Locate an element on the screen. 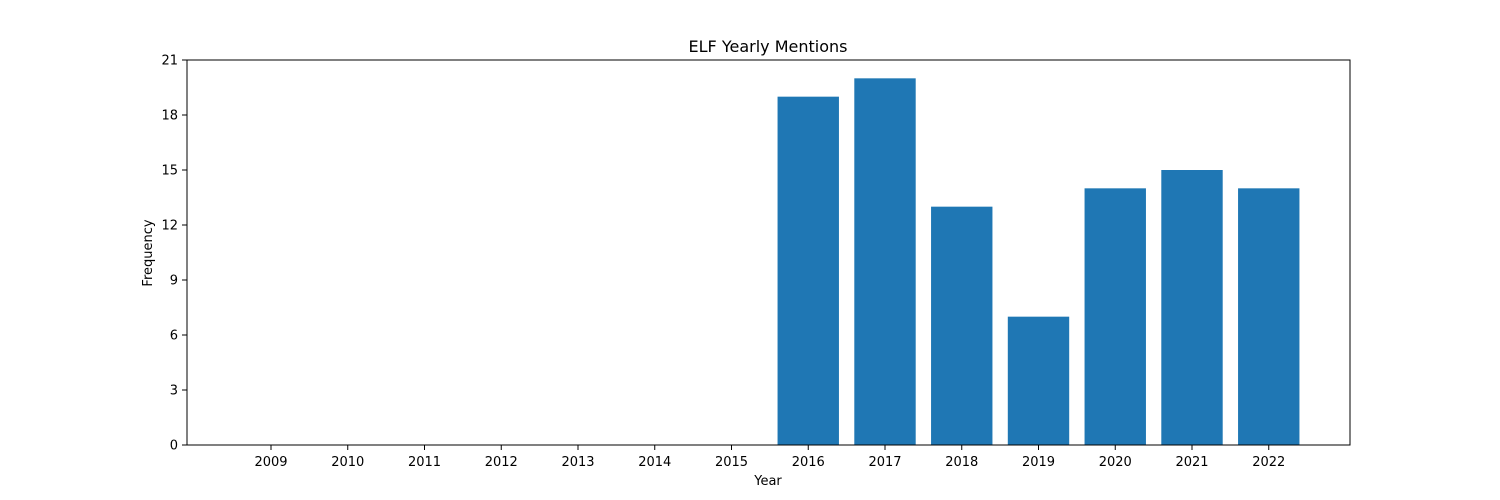  x-tick-label: 2017 is located at coordinates (884, 462).